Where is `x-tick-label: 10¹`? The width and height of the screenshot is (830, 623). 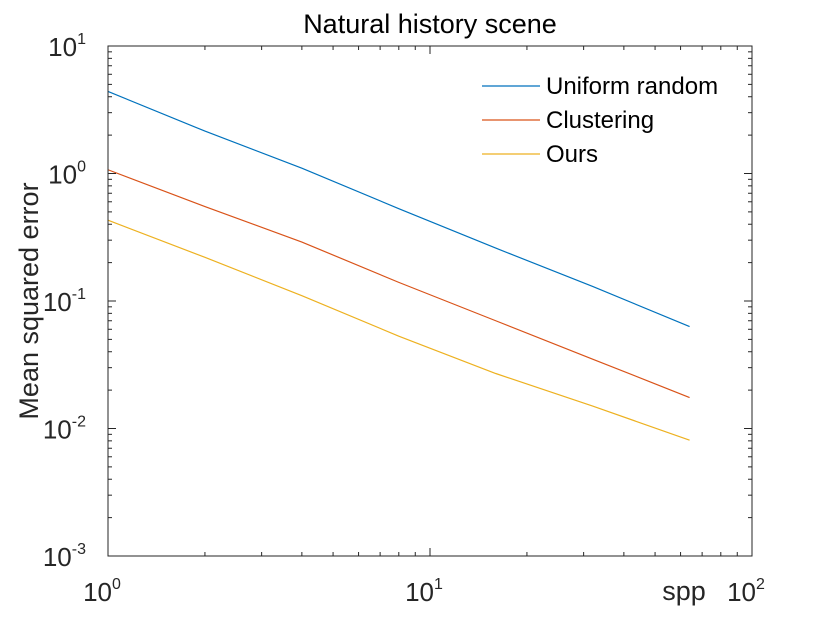
x-tick-label: 10¹ is located at coordinates (424, 591).